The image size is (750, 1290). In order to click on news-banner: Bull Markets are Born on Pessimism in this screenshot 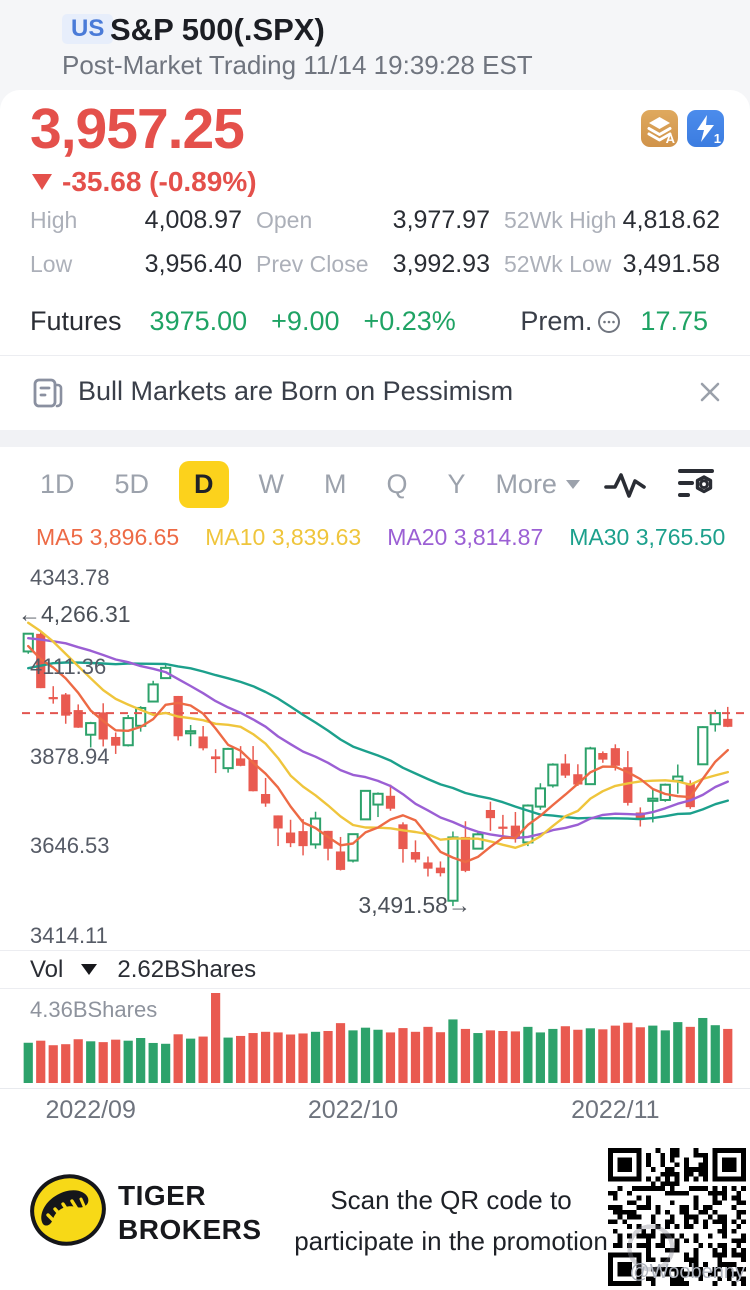, I will do `click(375, 393)`.